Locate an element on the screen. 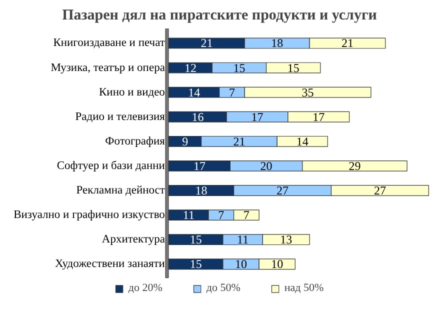 This screenshot has height=320, width=446. data-label: 9 is located at coordinates (185, 141).